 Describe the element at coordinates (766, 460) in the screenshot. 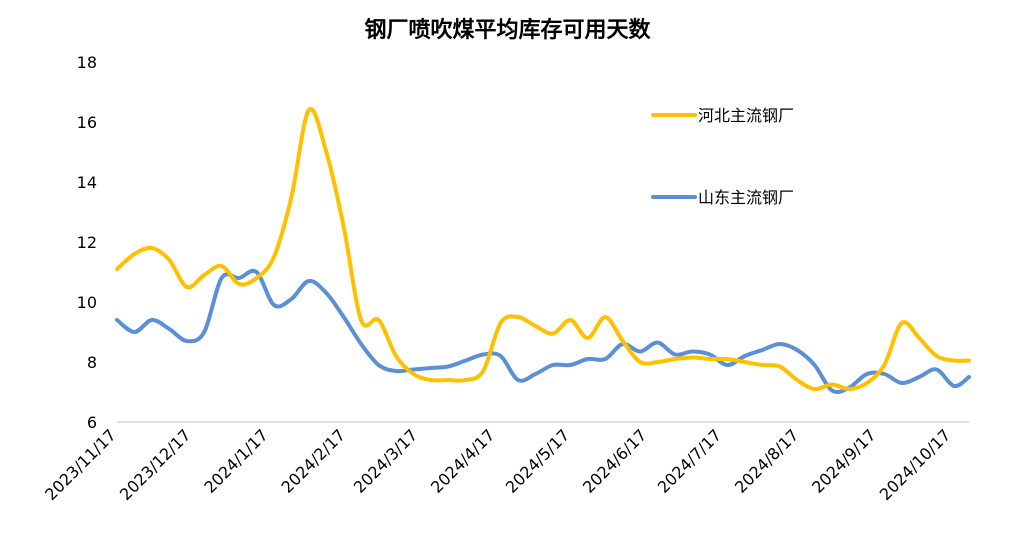

I see `x-tick-label: 2024/8/17` at that location.